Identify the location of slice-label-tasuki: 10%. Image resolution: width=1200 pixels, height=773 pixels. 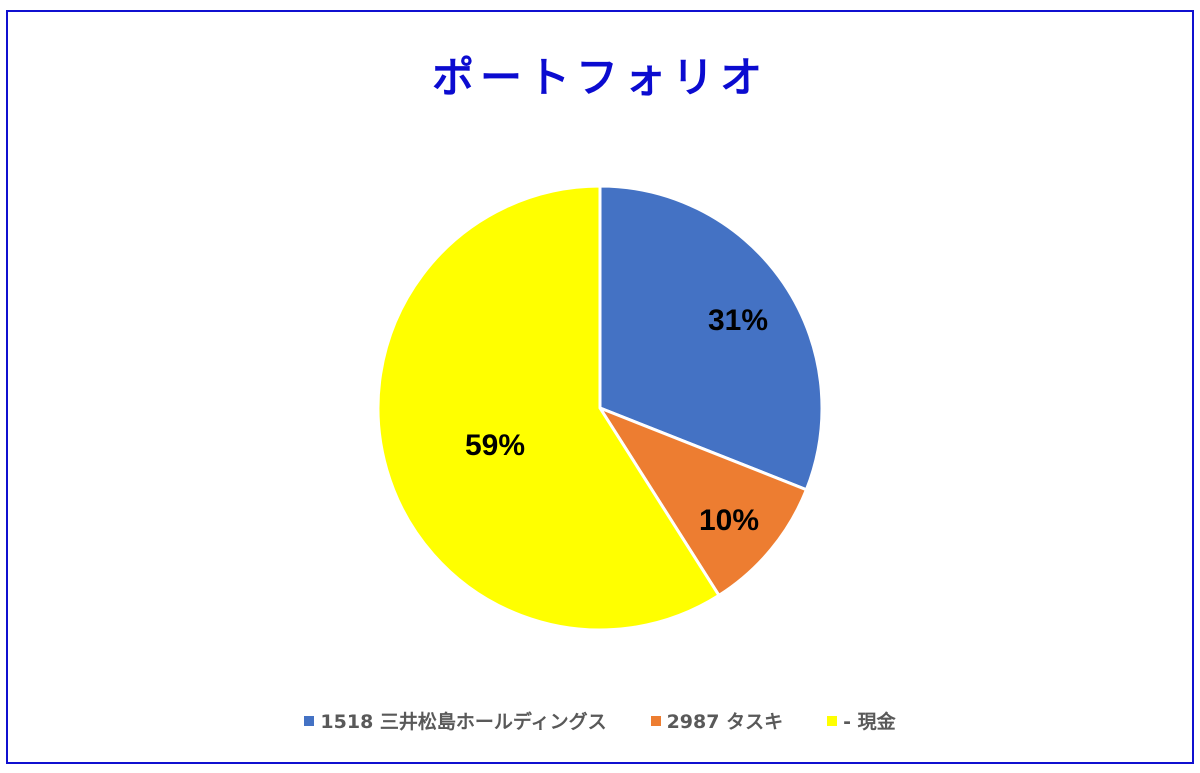
(729, 520).